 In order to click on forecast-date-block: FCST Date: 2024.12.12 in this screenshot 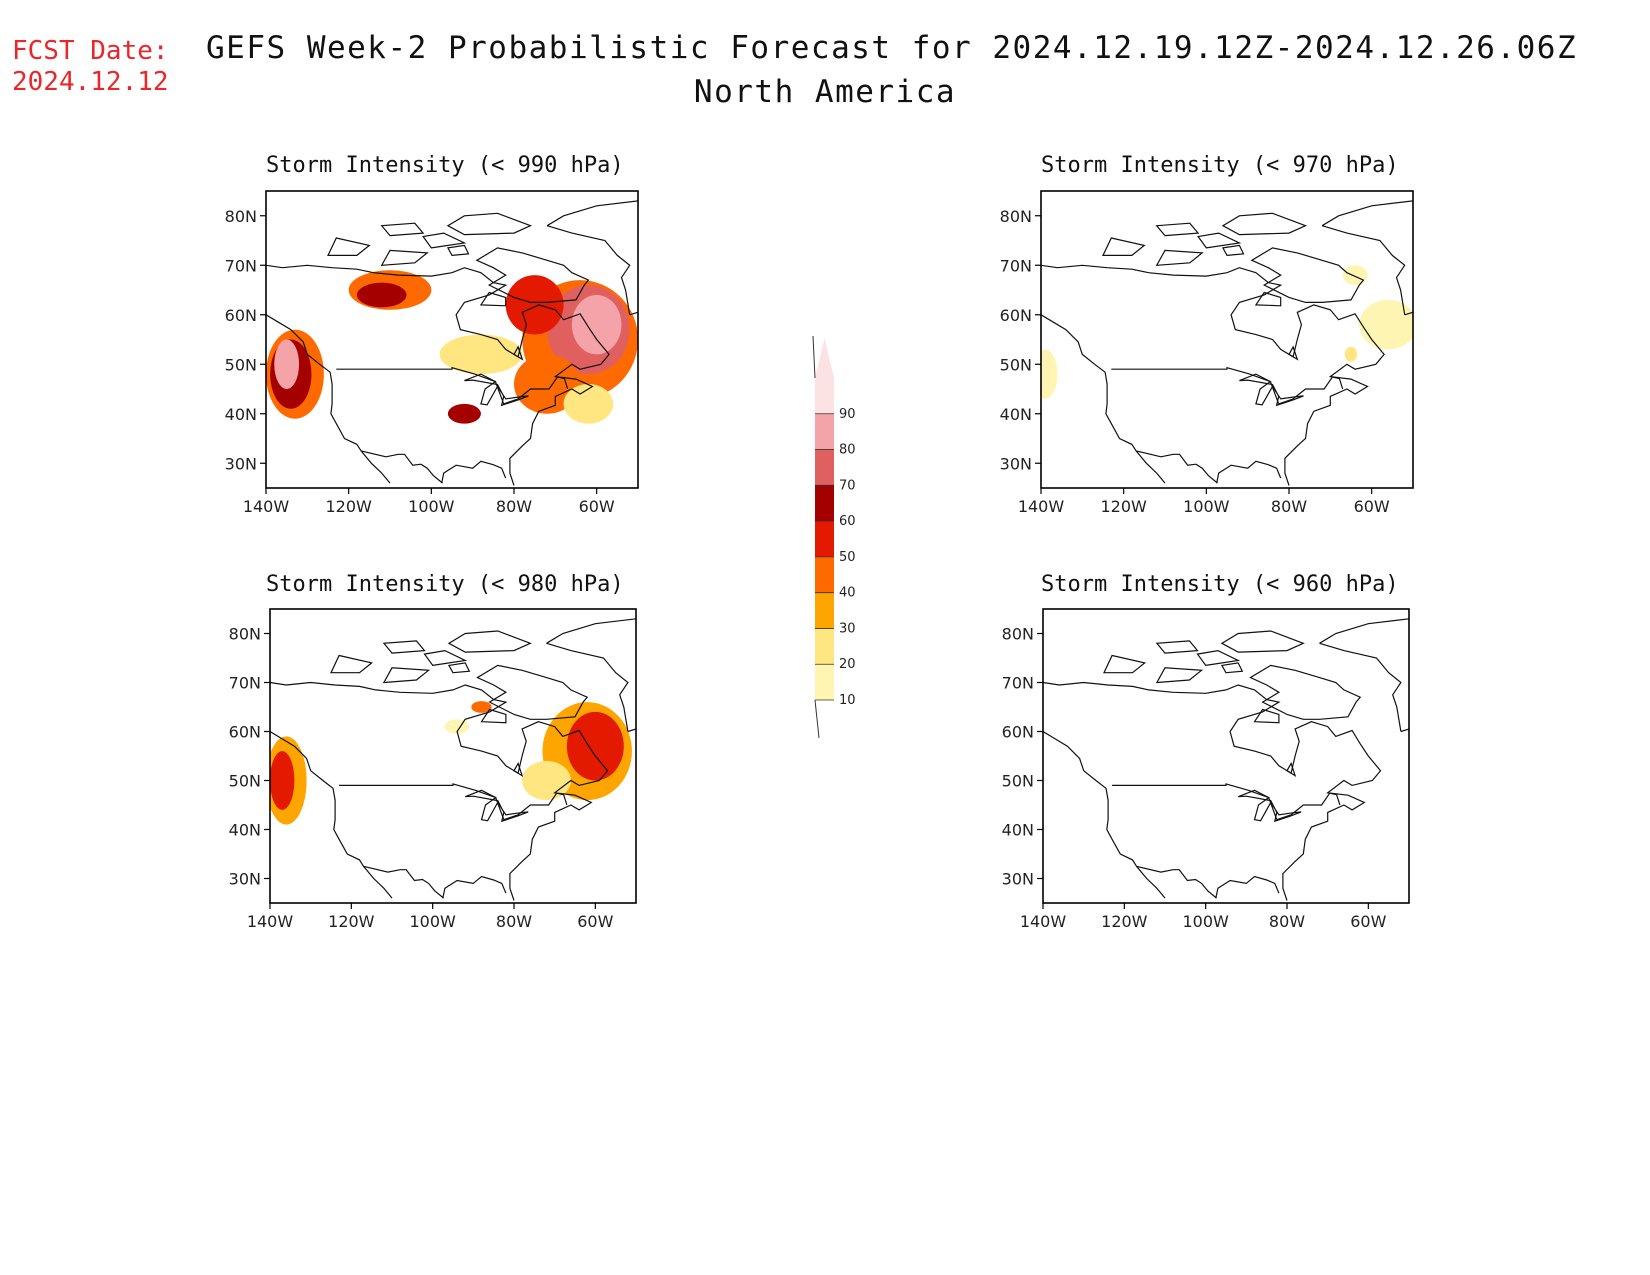, I will do `click(90, 67)`.